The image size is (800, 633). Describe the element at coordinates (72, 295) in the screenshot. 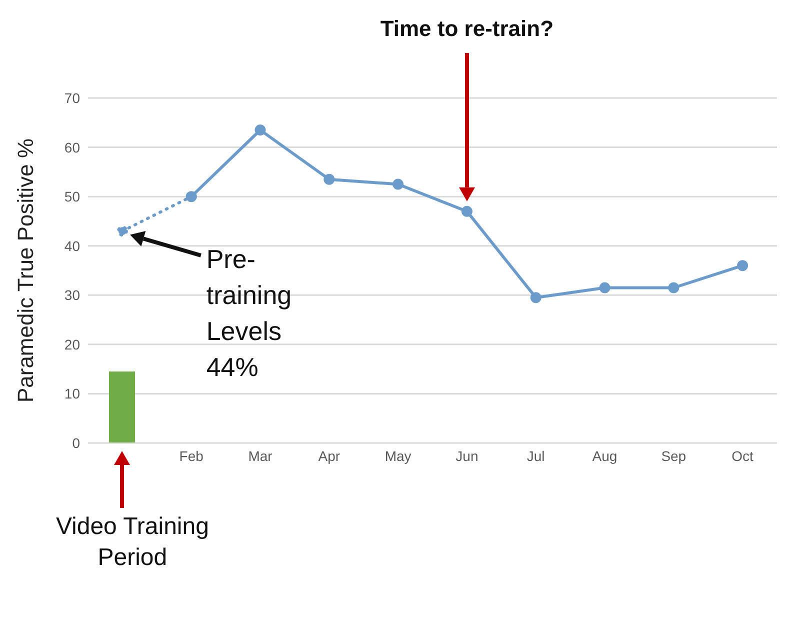

I see `y-tick-label: 30` at that location.